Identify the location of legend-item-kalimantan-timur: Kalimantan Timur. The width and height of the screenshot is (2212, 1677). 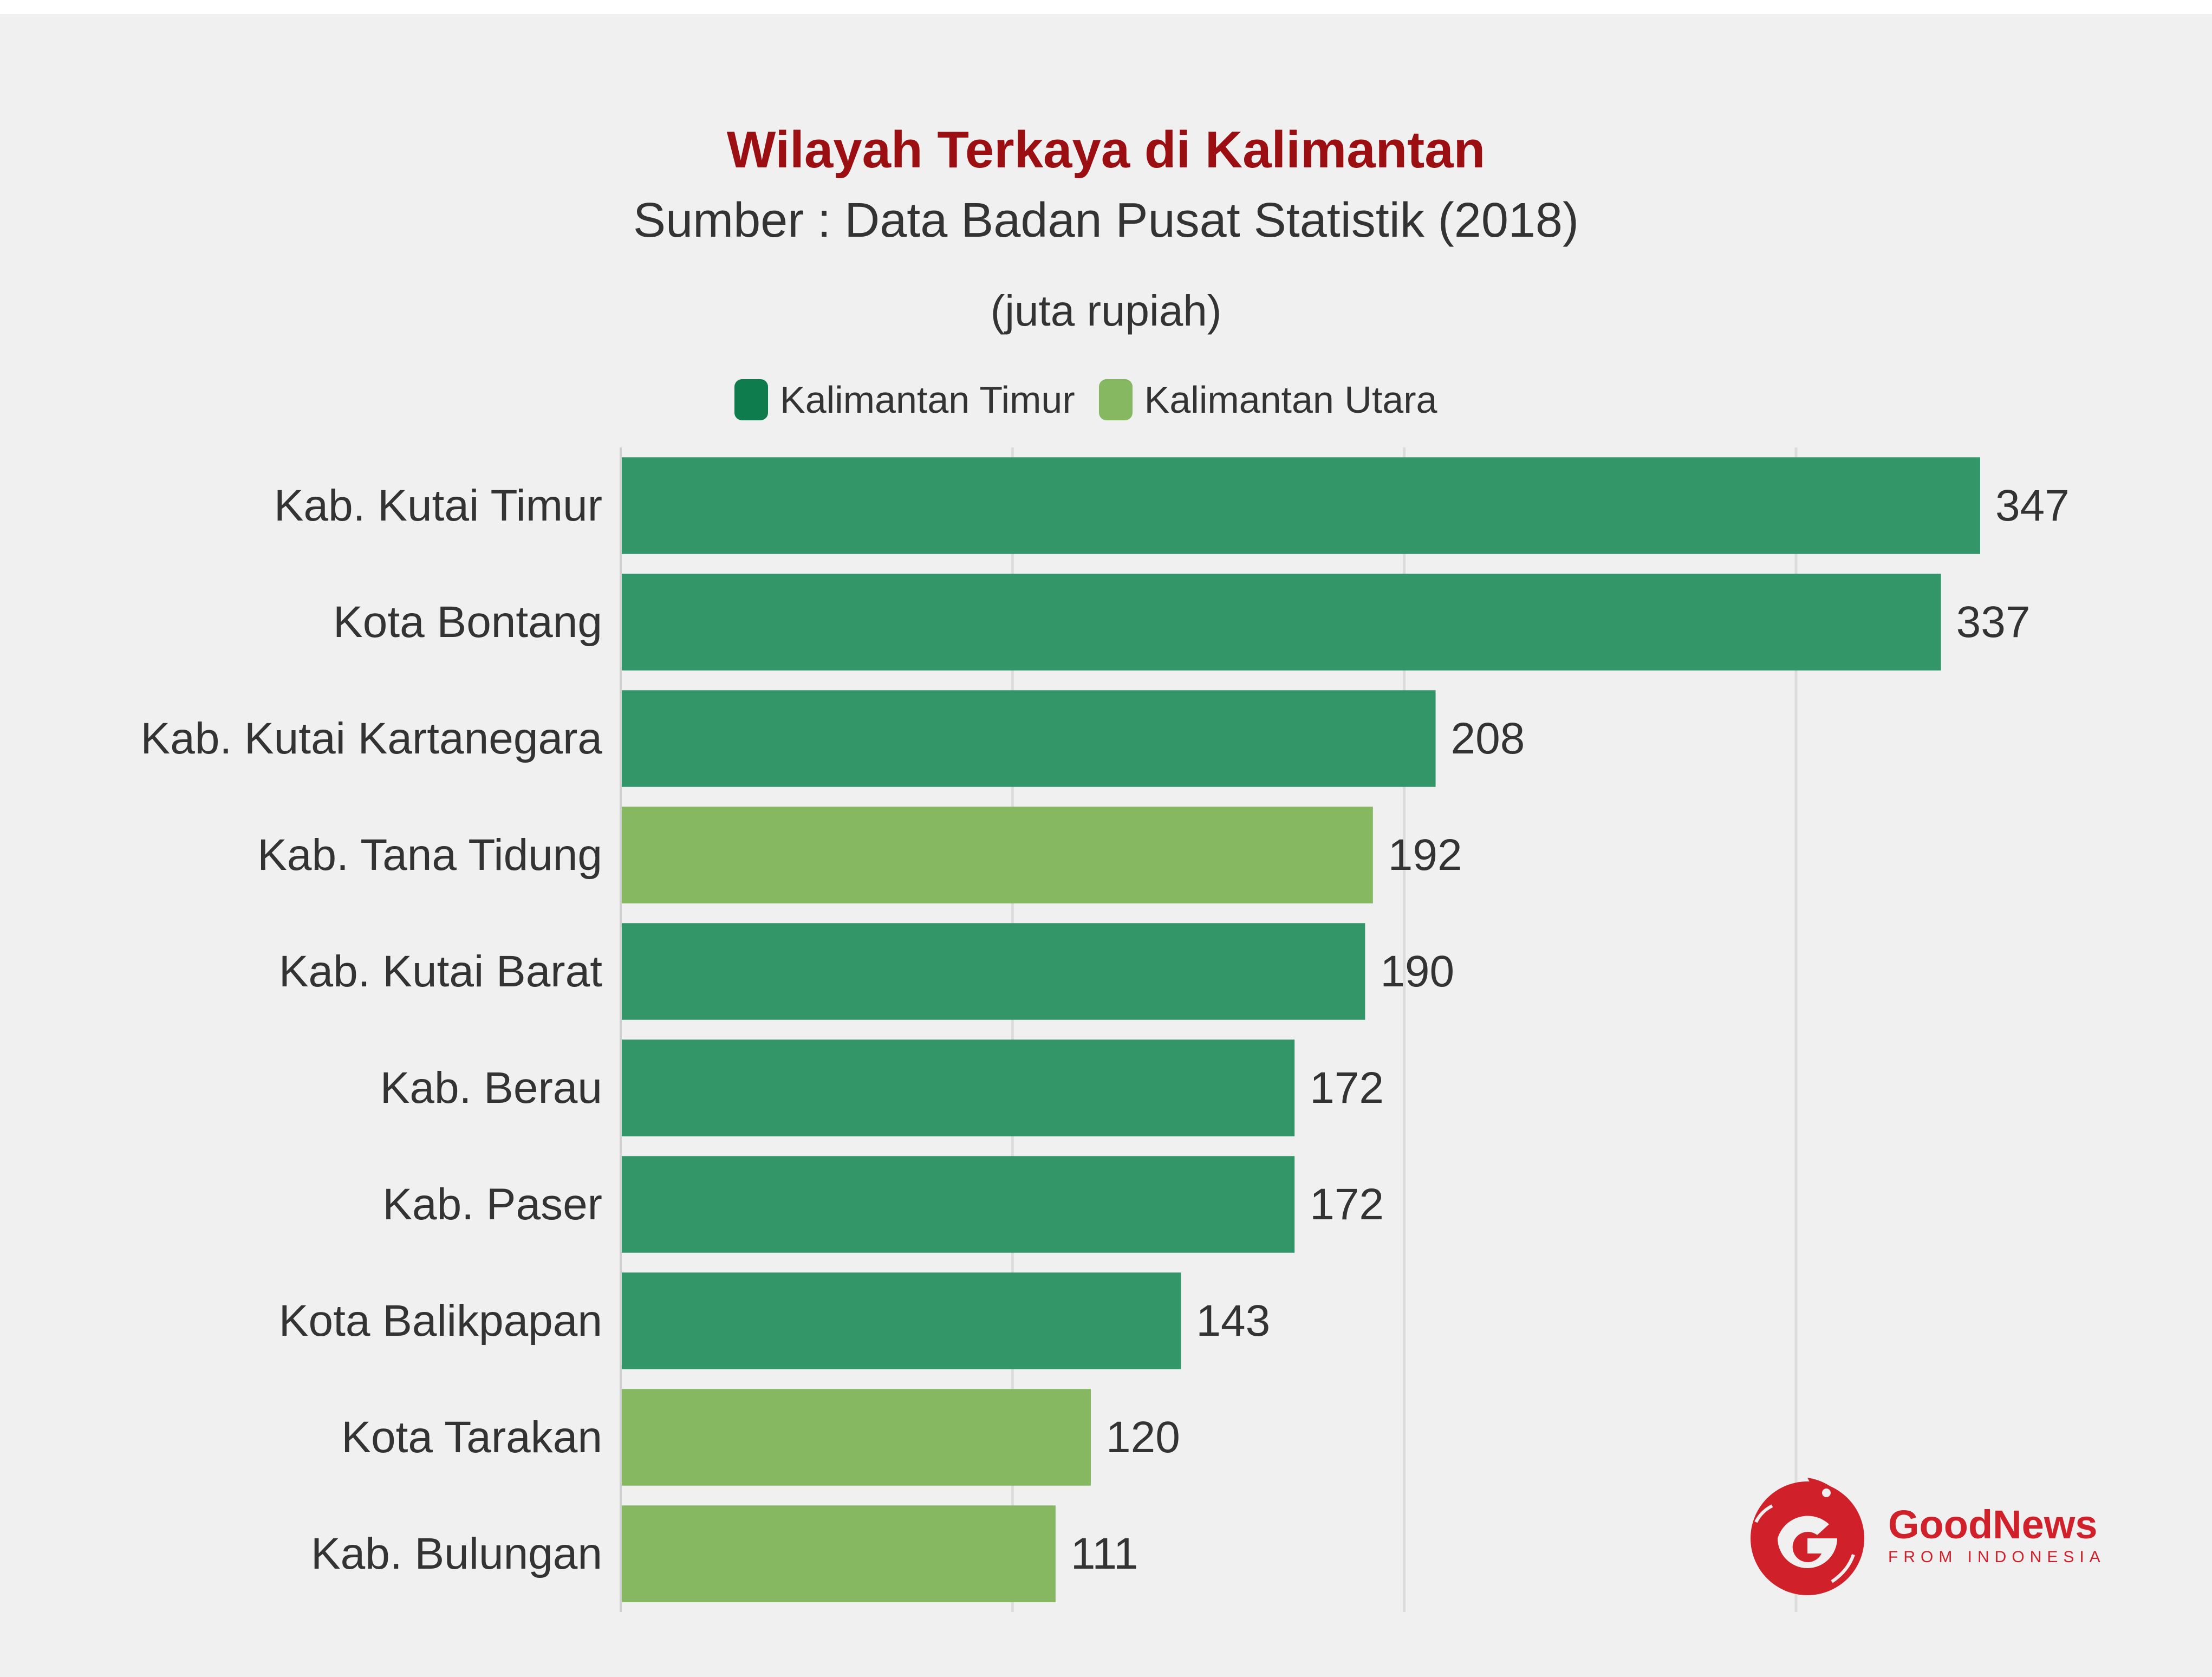
(904, 399).